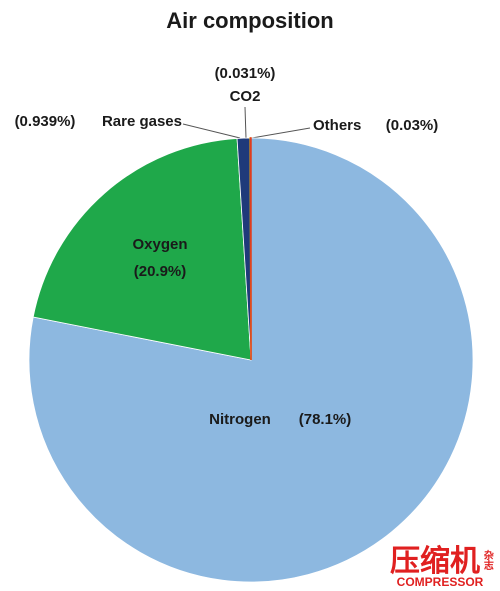  I want to click on chart-title: Air composition, so click(249, 20).